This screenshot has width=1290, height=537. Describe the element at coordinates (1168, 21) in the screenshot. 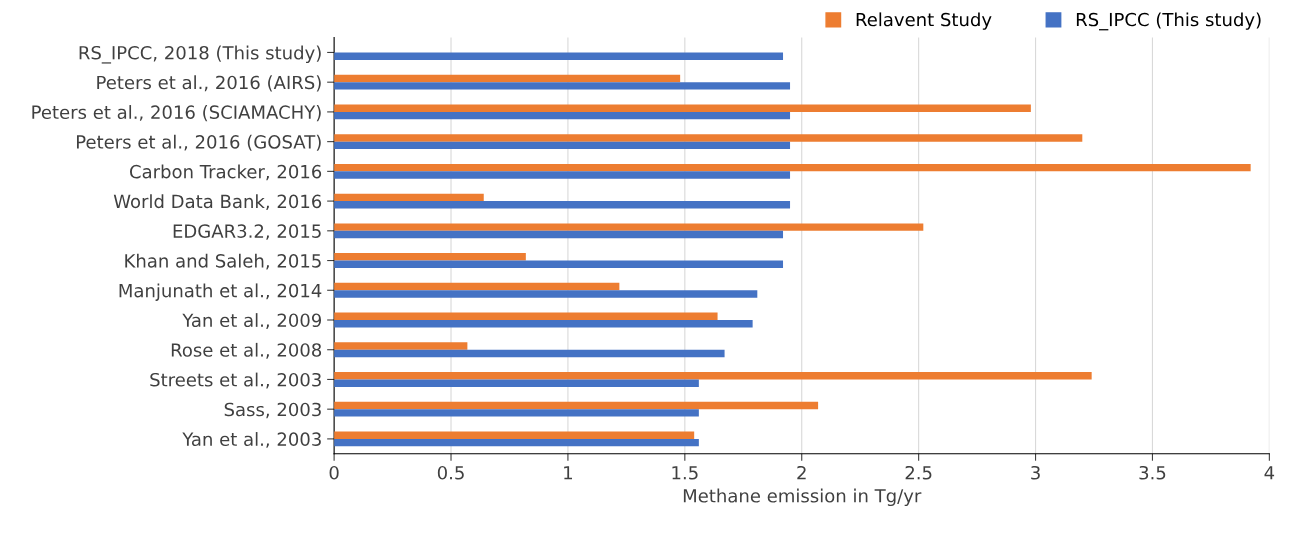

I see `legend-label: RS_IPCC (This study)` at that location.